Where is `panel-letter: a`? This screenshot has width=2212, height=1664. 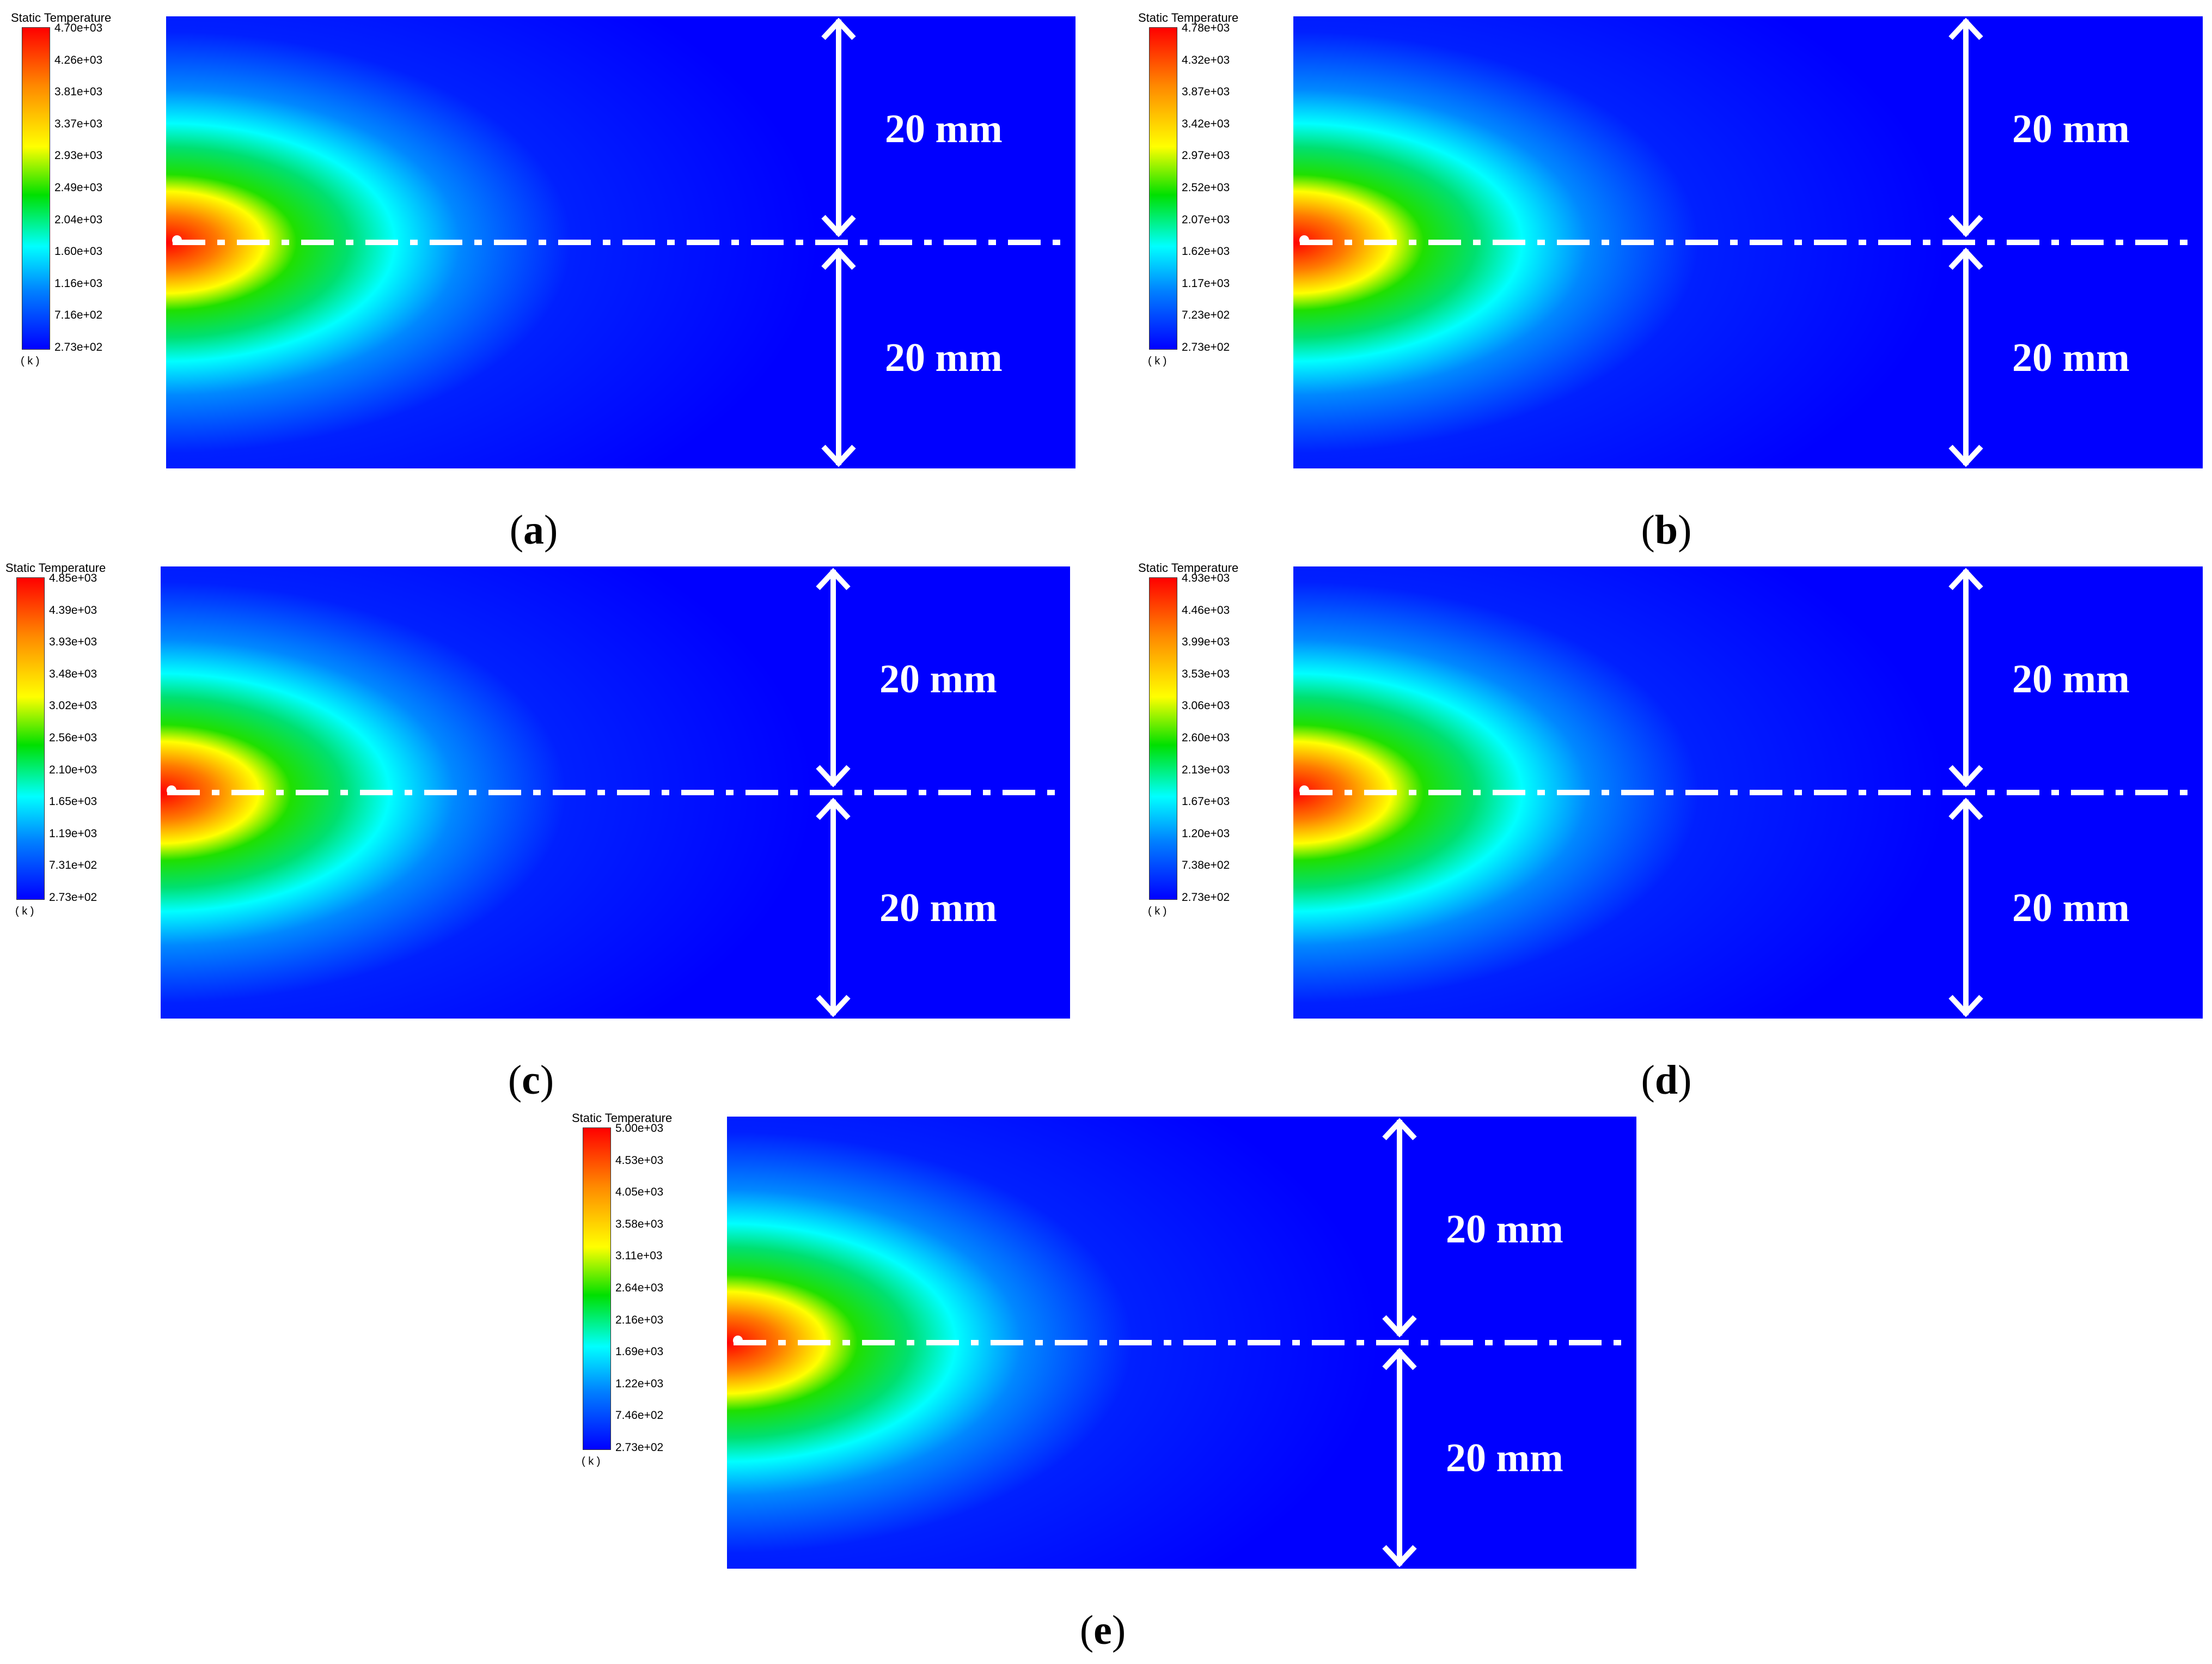 panel-letter: a is located at coordinates (533, 530).